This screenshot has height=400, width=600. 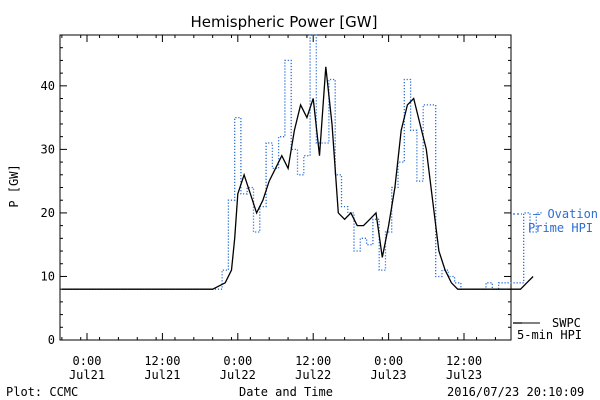 I want to click on ovation-legend-label-2: Prime HPI, so click(x=560, y=228).